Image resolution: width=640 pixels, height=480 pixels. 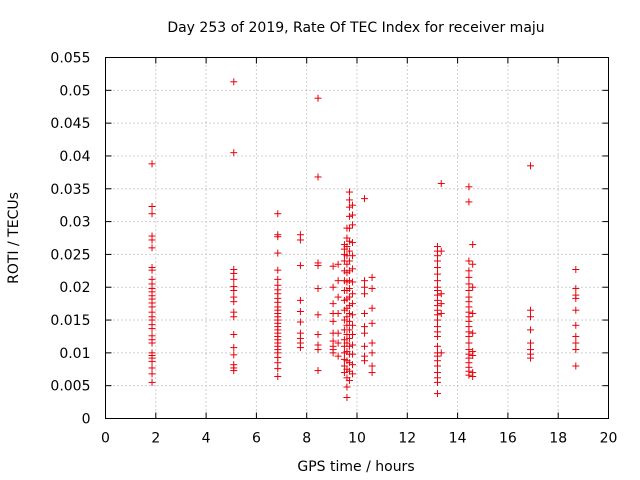 What do you see at coordinates (256, 439) in the screenshot?
I see `x-tick-label: 6` at bounding box center [256, 439].